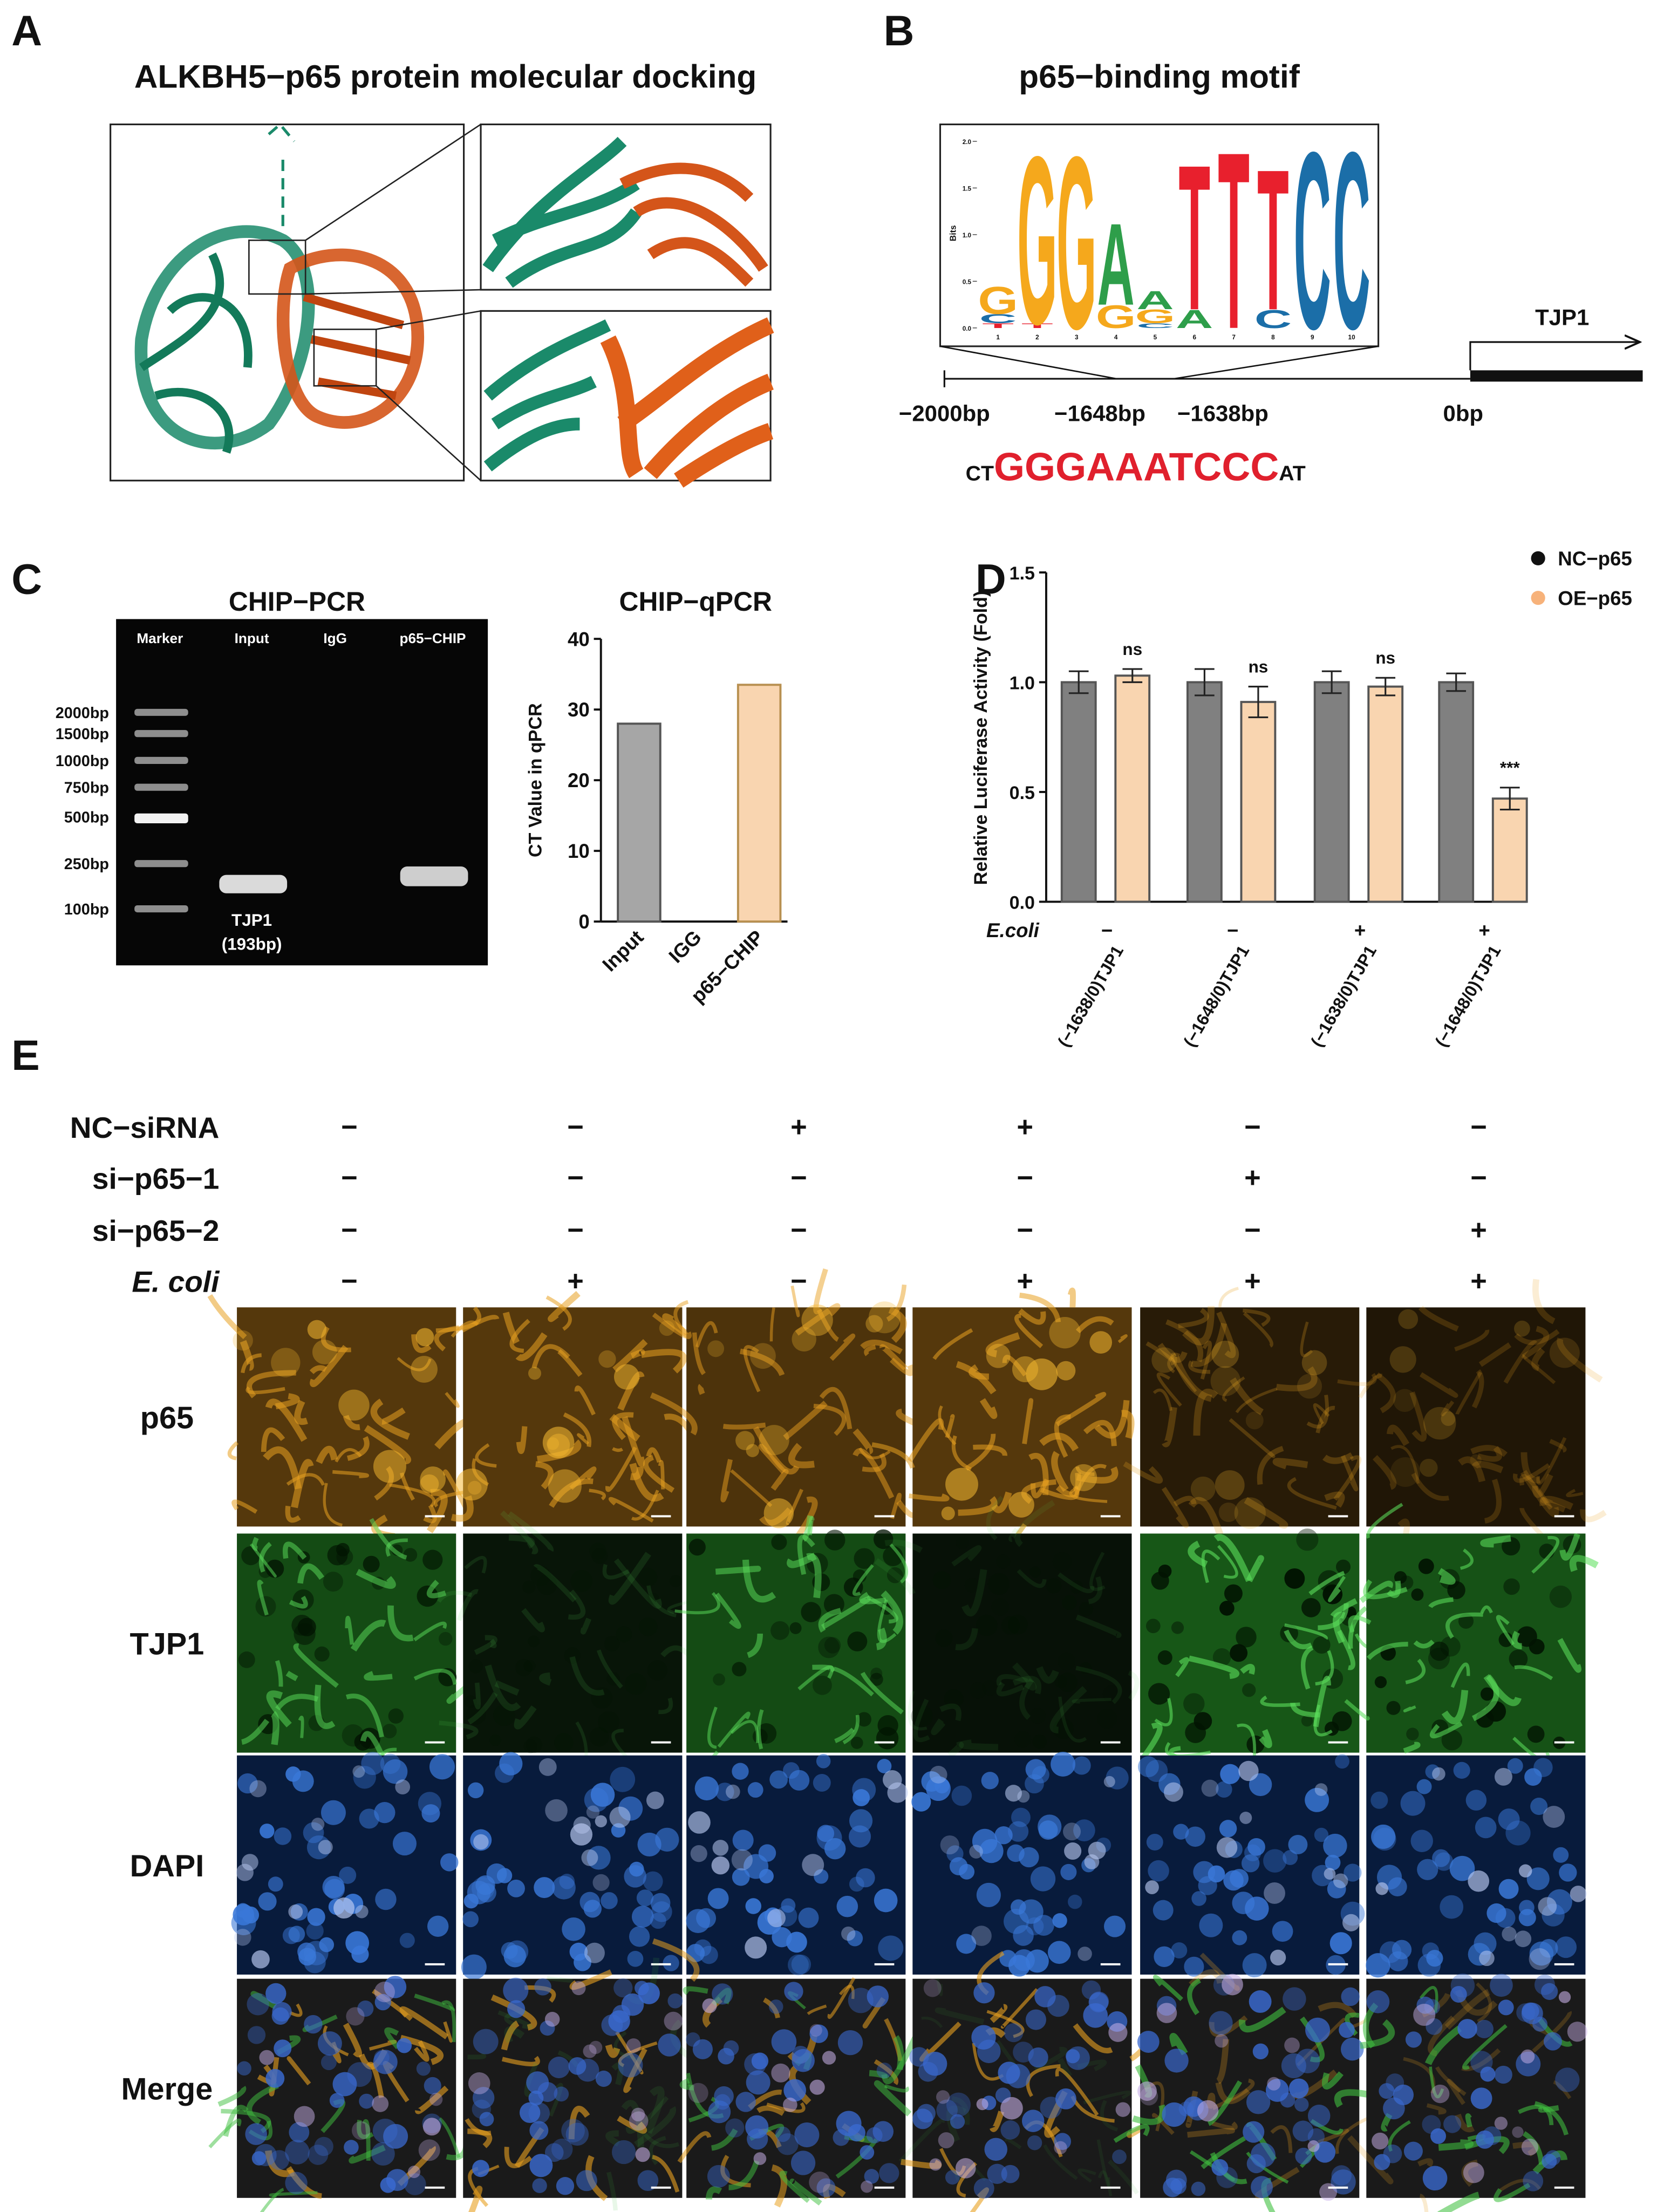  I want to click on ladder-band, so click(161, 787).